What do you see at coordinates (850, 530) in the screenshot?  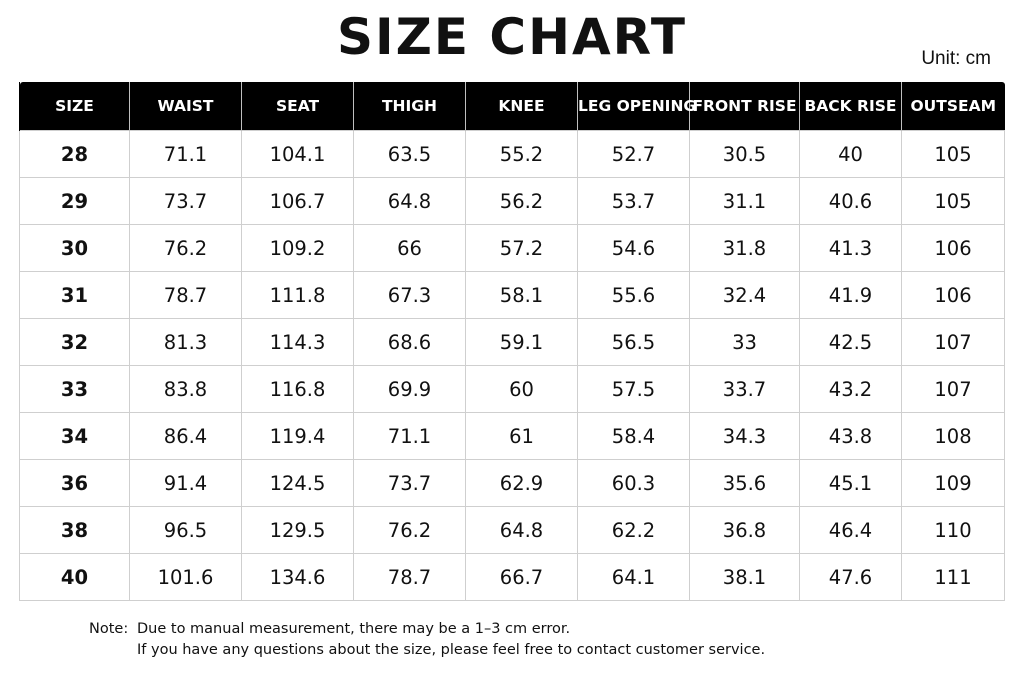 I see `measurement-cell: 46.4` at bounding box center [850, 530].